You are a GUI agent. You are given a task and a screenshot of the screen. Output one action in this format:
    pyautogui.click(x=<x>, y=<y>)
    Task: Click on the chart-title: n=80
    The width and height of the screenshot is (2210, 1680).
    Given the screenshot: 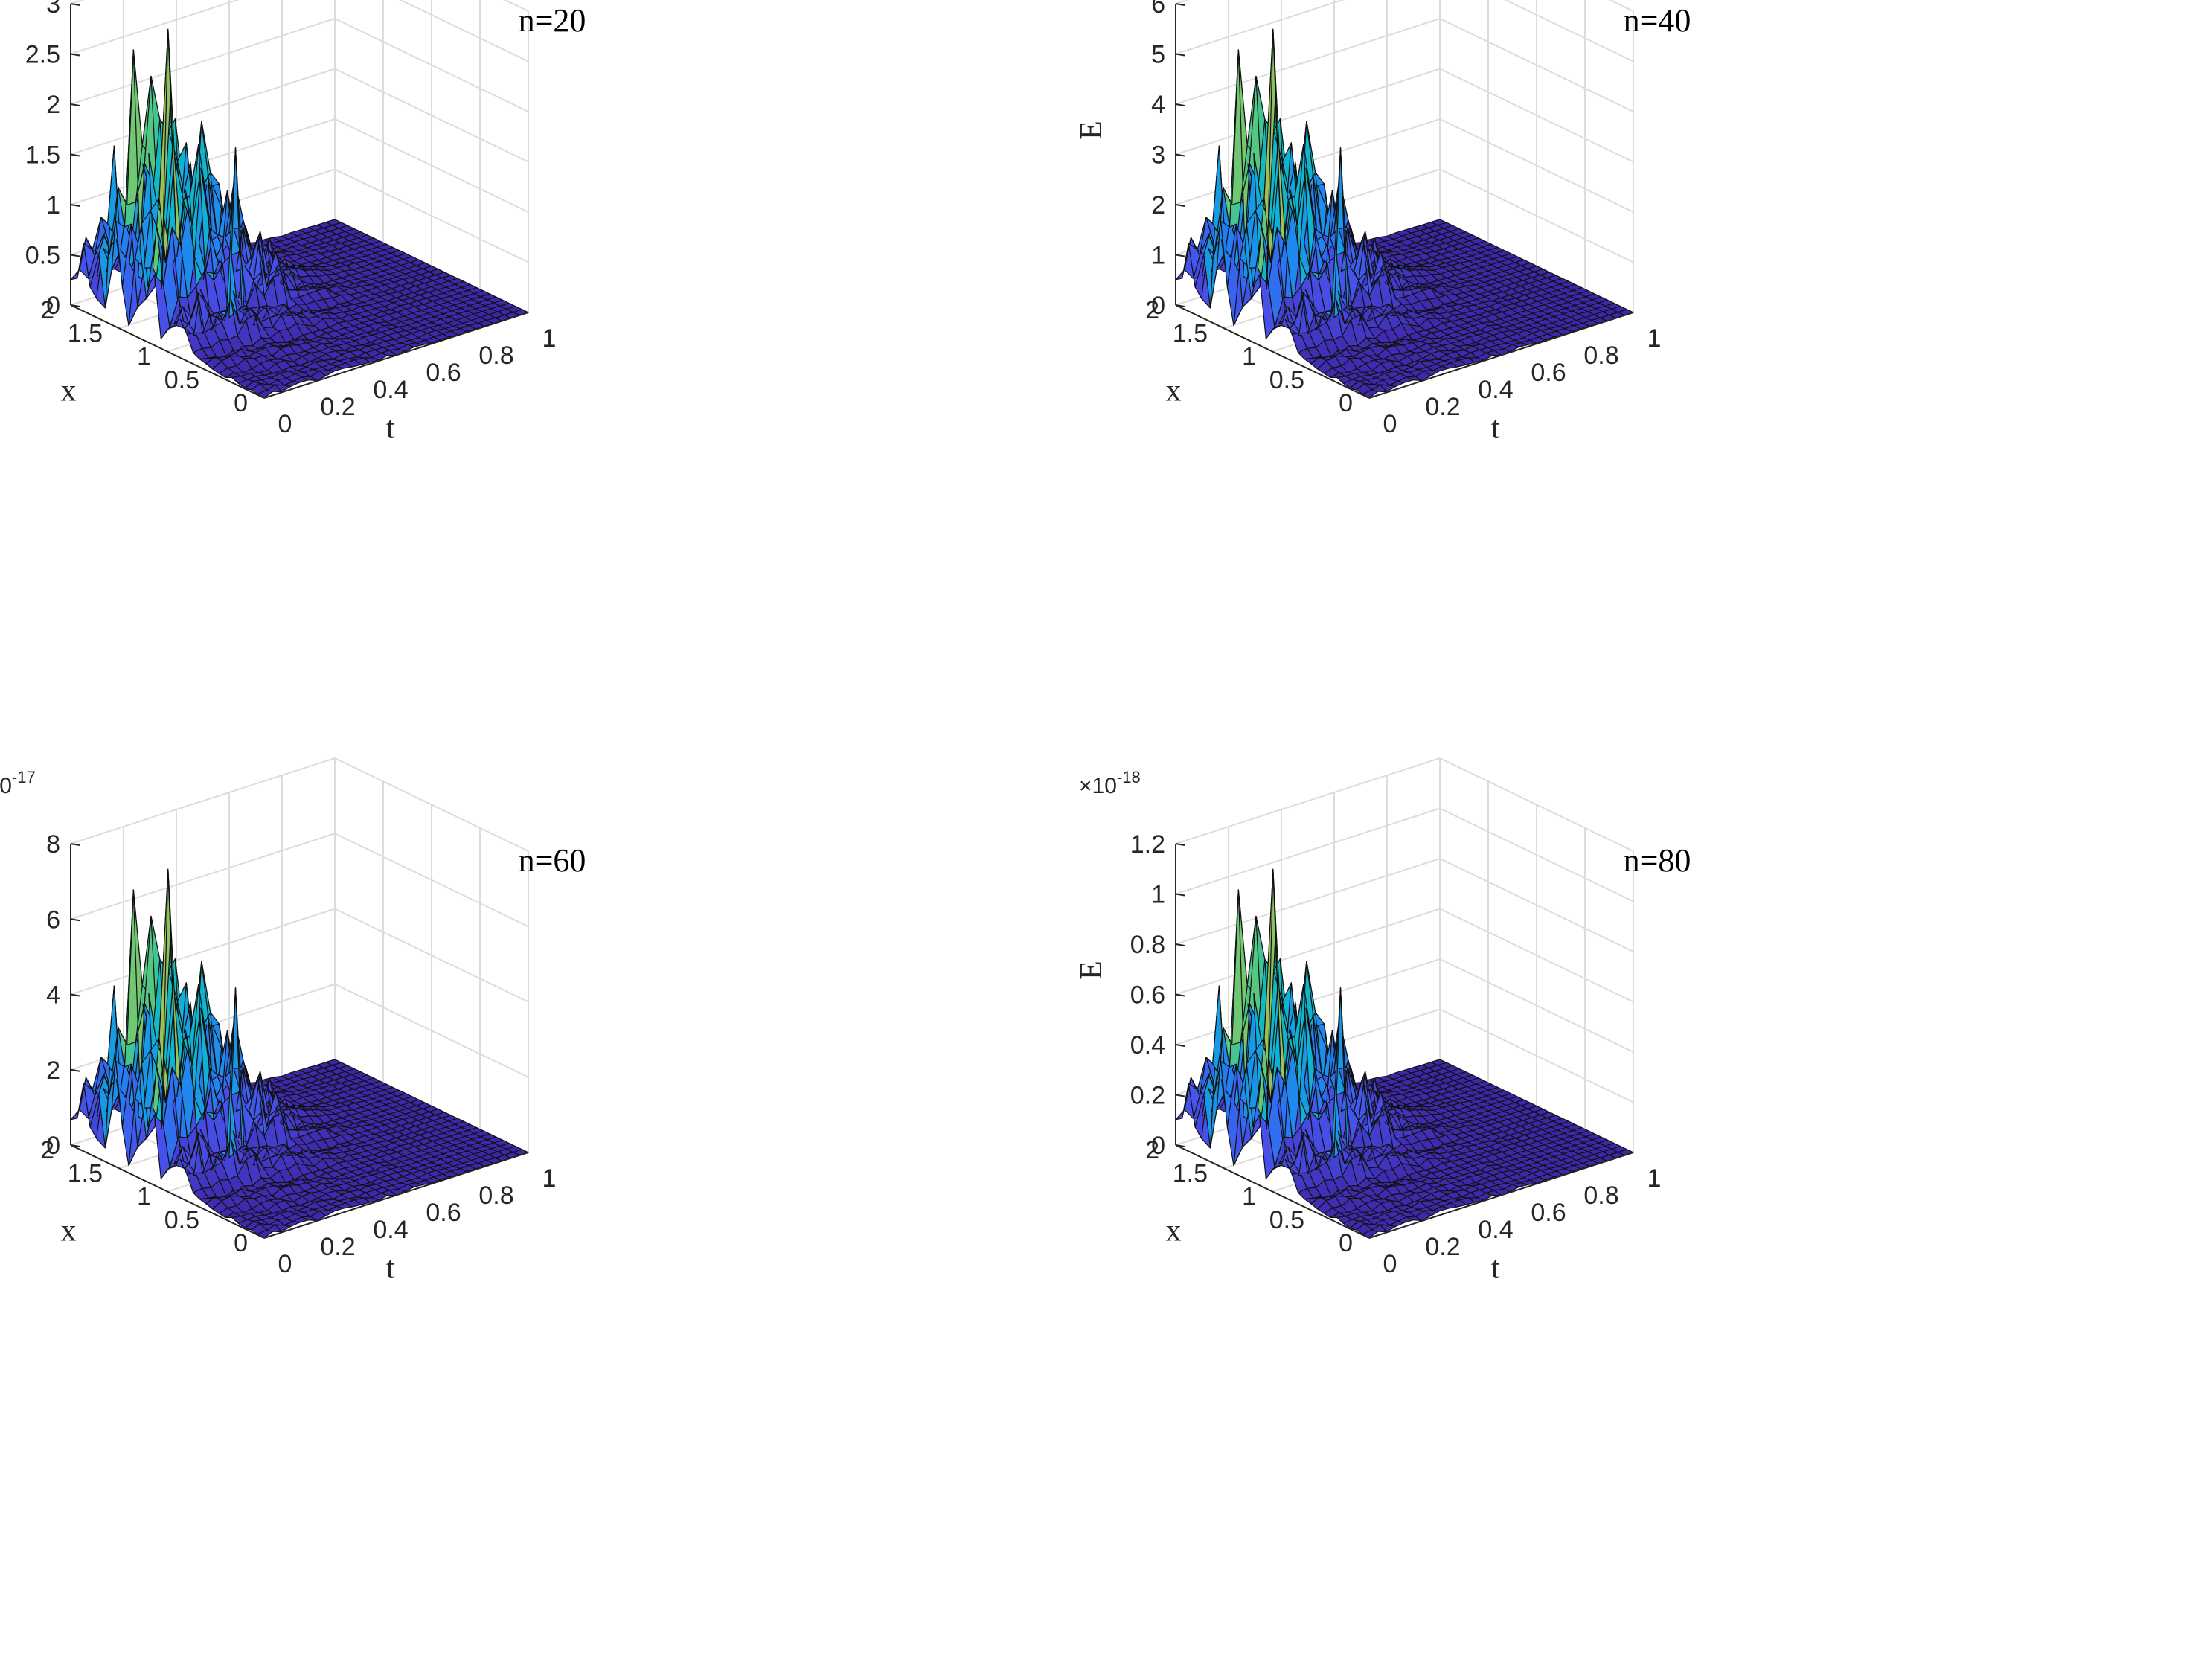 What is the action you would take?
    pyautogui.click(x=1658, y=861)
    